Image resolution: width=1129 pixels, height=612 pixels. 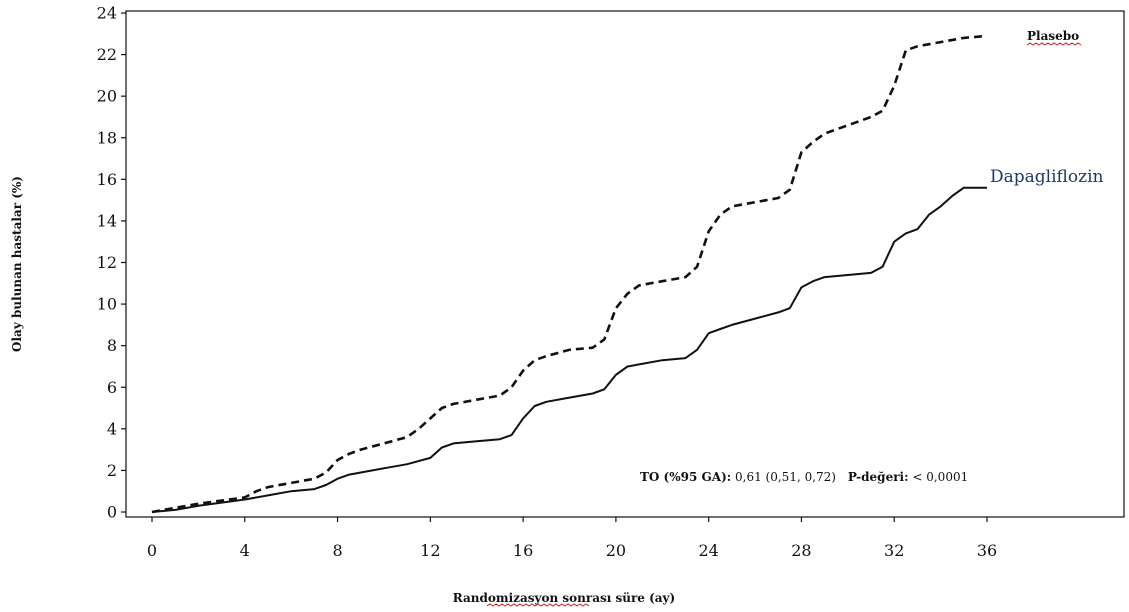 What do you see at coordinates (107, 137) in the screenshot?
I see `y-tick-label: 18` at bounding box center [107, 137].